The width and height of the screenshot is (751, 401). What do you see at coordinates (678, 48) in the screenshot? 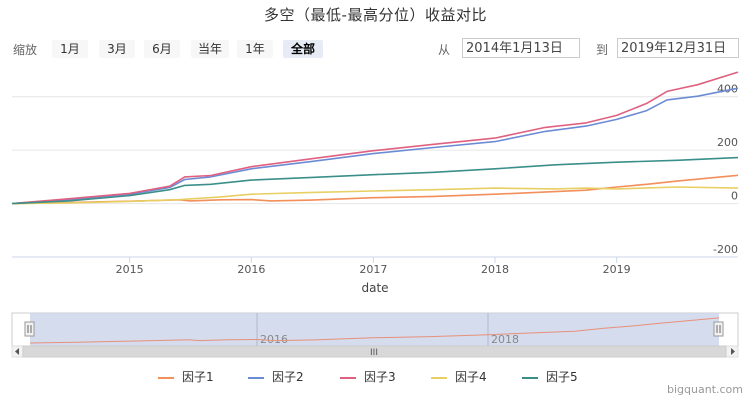
I see `to-date-input: 2019年12月31日` at bounding box center [678, 48].